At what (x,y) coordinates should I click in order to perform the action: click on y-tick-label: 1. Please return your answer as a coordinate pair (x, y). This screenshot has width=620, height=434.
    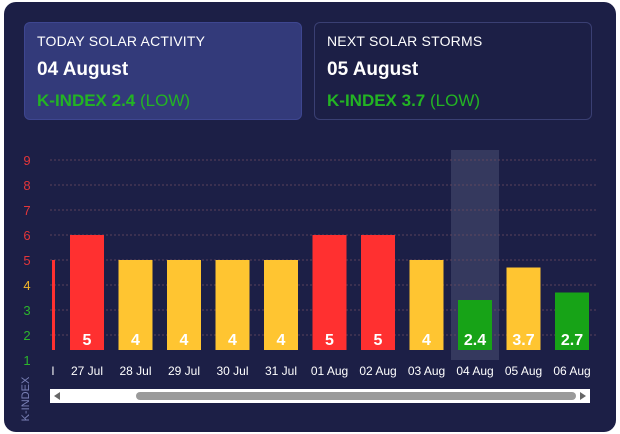
    Looking at the image, I should click on (26, 360).